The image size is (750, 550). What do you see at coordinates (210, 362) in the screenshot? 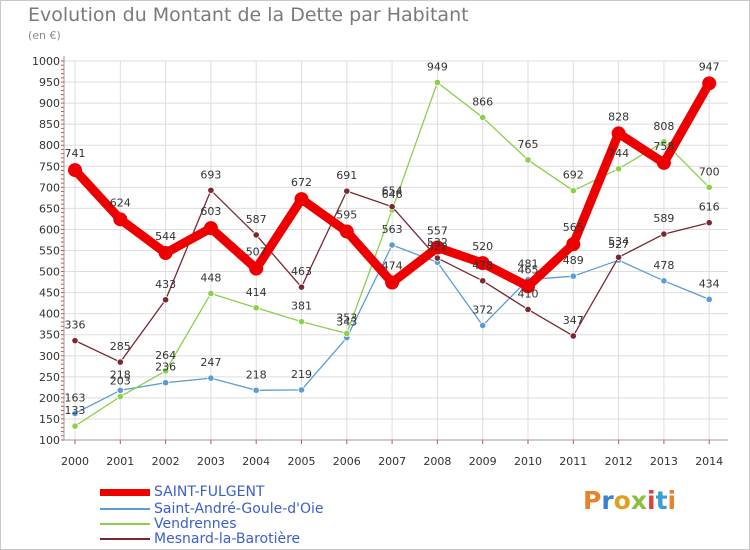
I see `data-label-1-2003: 247` at bounding box center [210, 362].